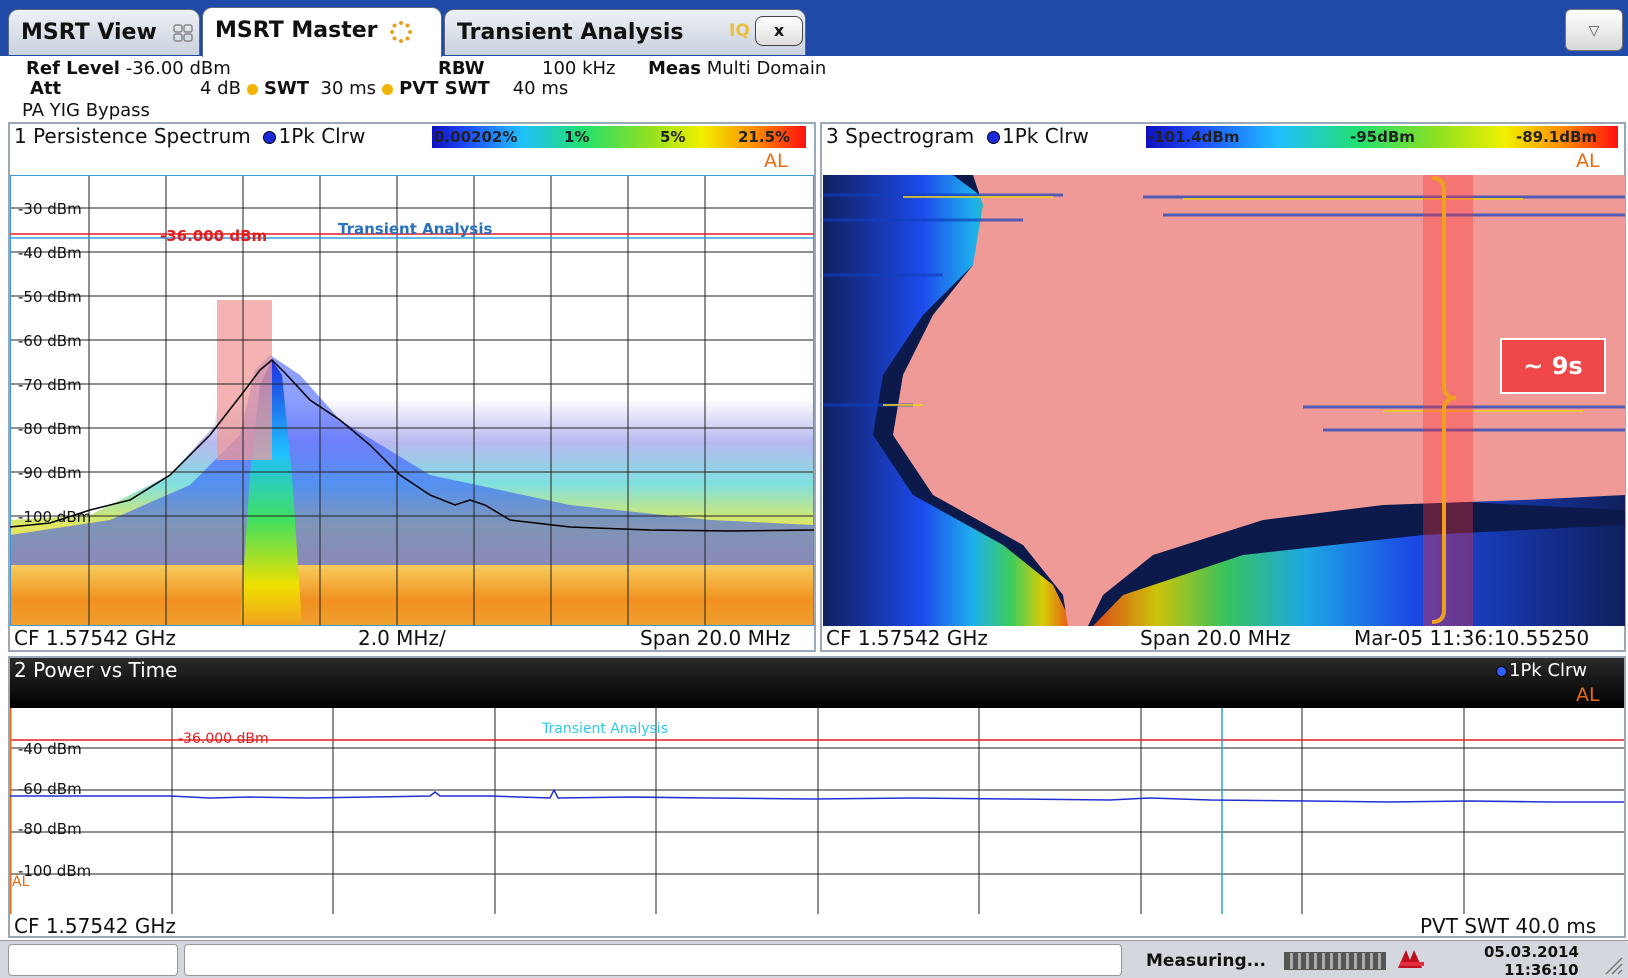 The height and width of the screenshot is (978, 1628). What do you see at coordinates (1612, 964) in the screenshot?
I see `resize-grip-icon` at bounding box center [1612, 964].